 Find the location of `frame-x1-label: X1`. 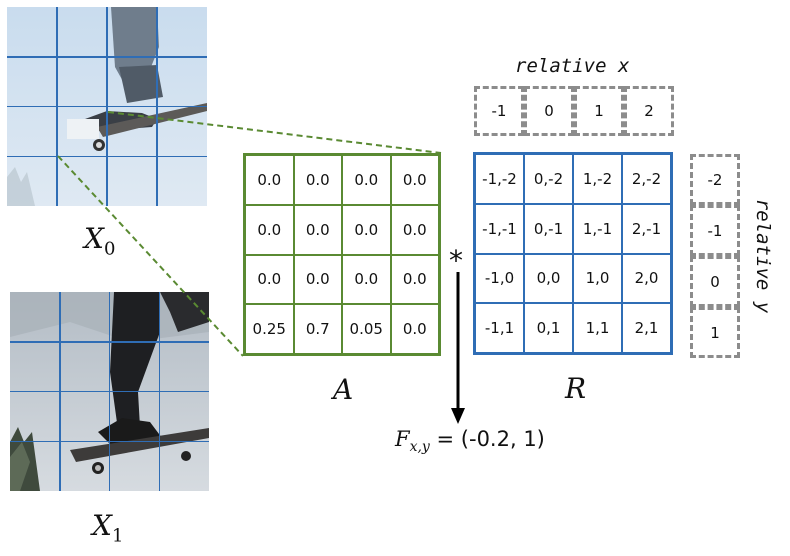

frame-x1-label: X1 is located at coordinates (107, 528).